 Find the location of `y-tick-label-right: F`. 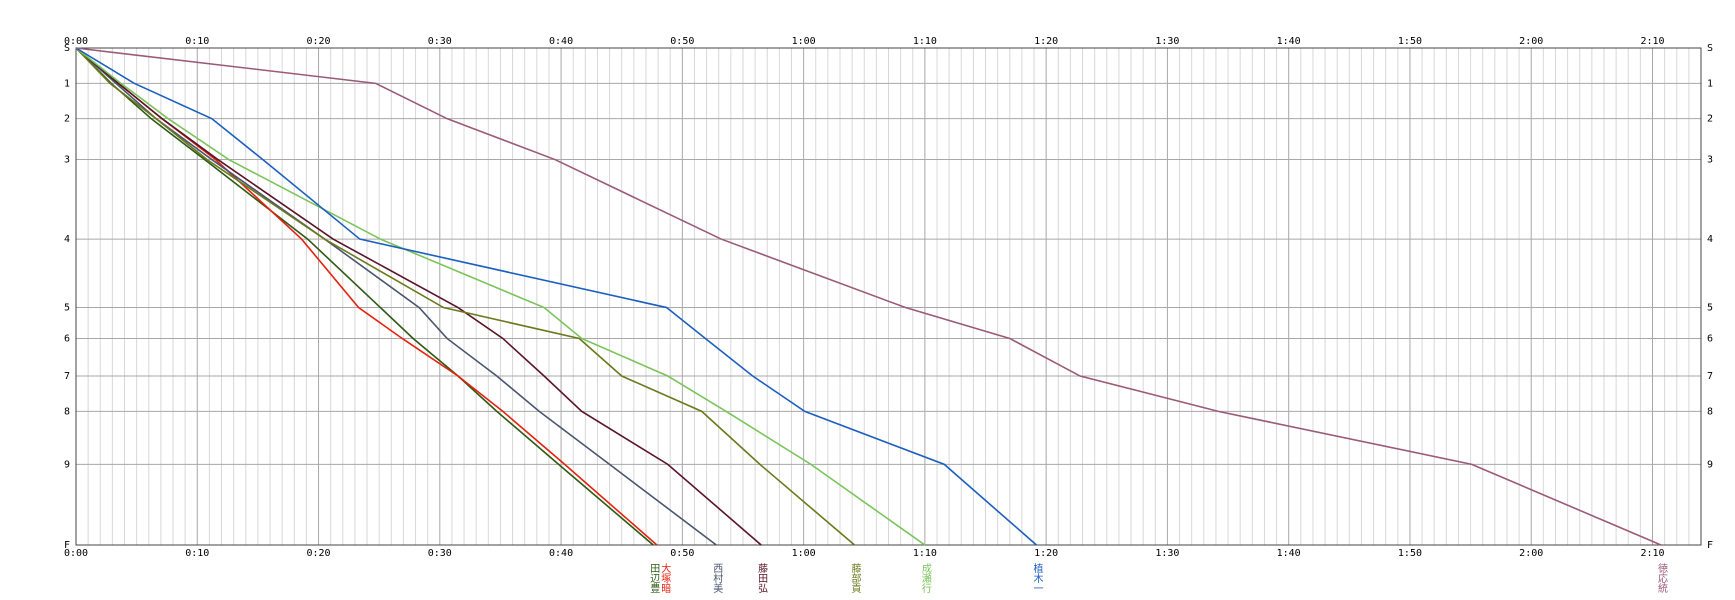

y-tick-label-right: F is located at coordinates (1710, 545).